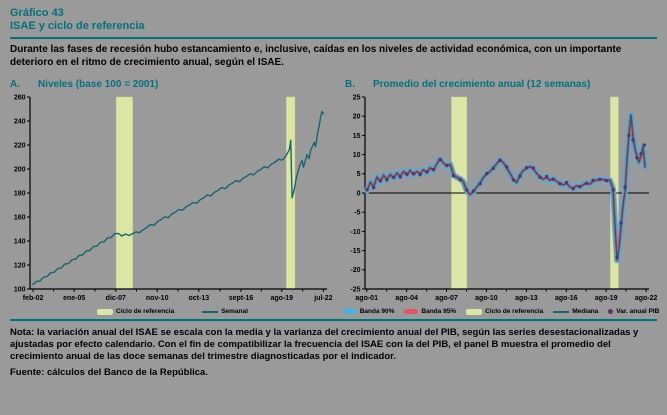 This screenshot has width=667, height=415. Describe the element at coordinates (359, 194) in the screenshot. I see `svg-text: 0` at that location.